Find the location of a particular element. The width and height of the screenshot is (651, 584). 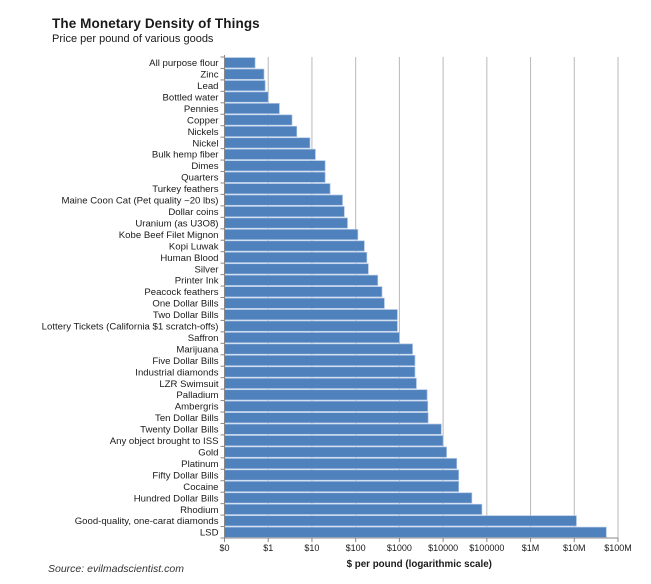

category-label: Dimes is located at coordinates (204, 166).